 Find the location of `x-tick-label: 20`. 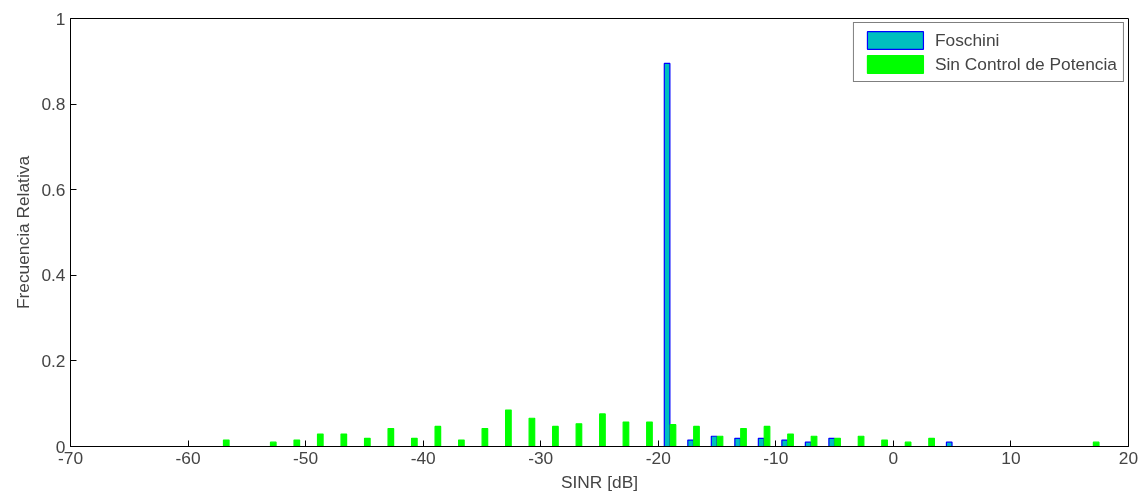

x-tick-label: 20 is located at coordinates (1128, 457).